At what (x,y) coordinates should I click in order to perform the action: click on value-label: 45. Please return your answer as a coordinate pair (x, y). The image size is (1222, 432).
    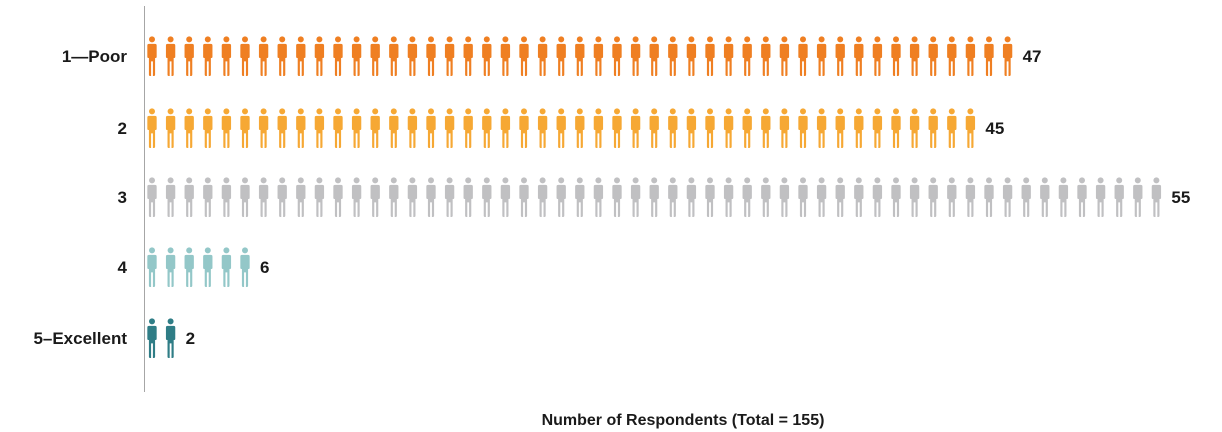
    Looking at the image, I should click on (994, 128).